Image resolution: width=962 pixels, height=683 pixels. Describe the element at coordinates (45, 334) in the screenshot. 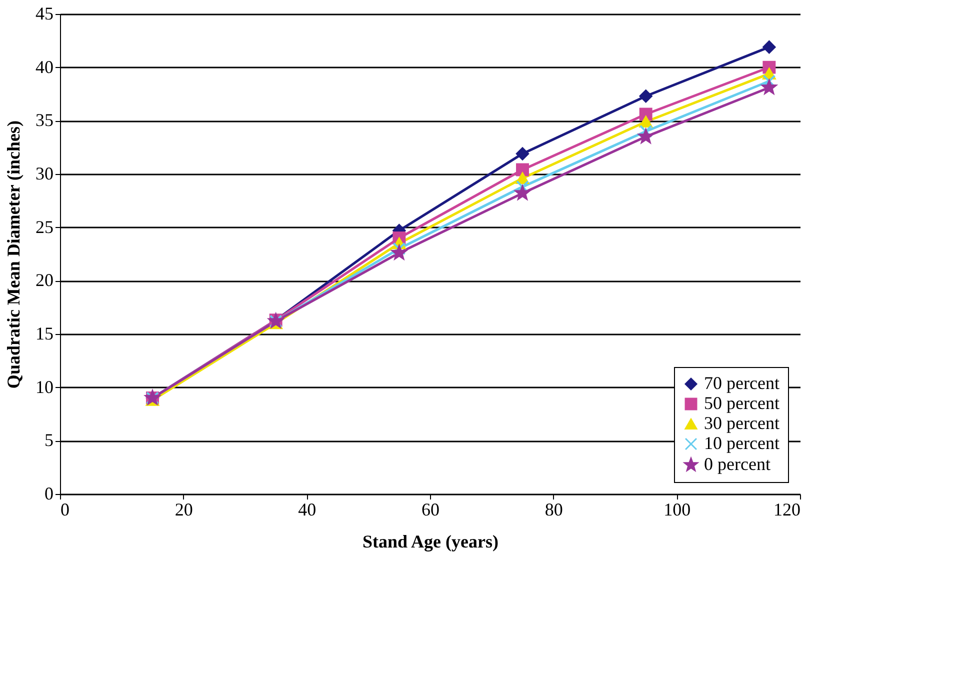

I see `y-tick-label: 15` at that location.